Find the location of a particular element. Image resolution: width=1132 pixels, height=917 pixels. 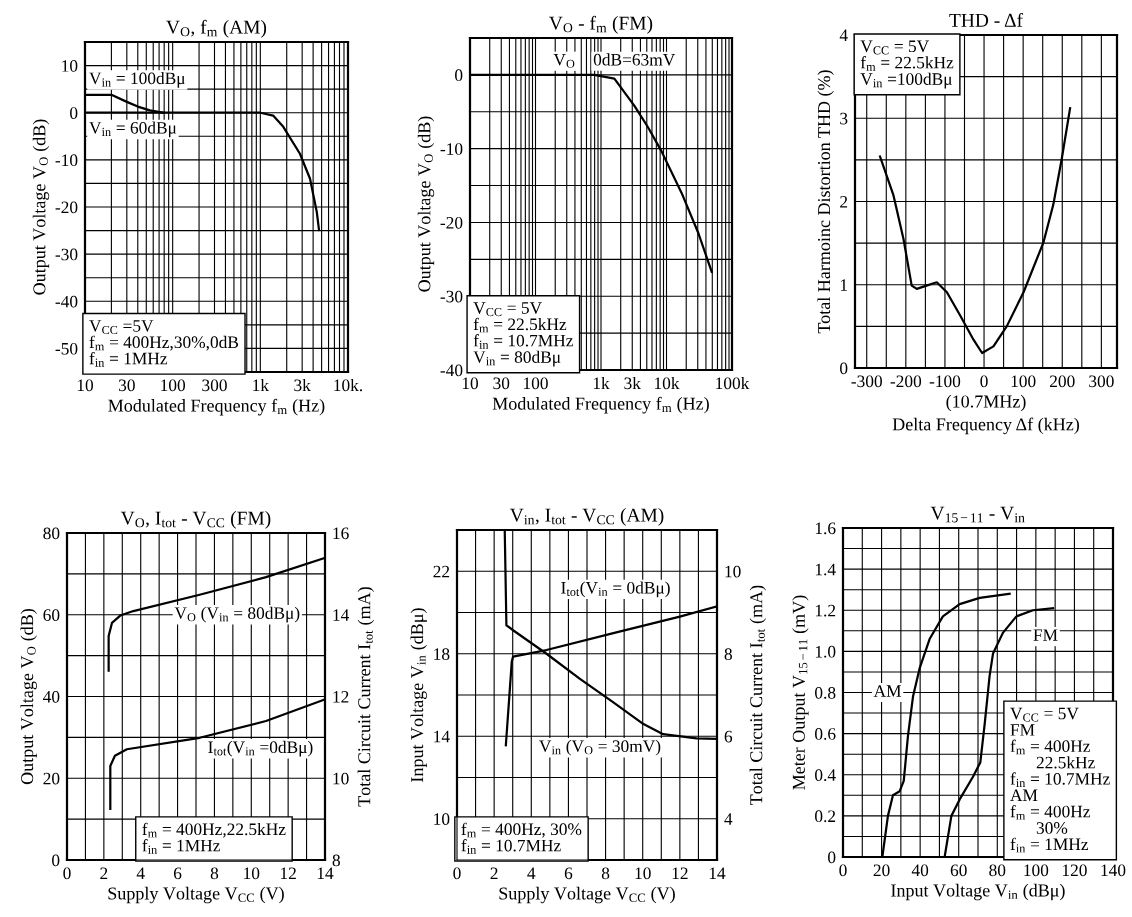

text: V$_{CC}$ = 5V f$_{m}$ = 22.5kHz V$_{in}$ =100dBμ is located at coordinates (907, 64).